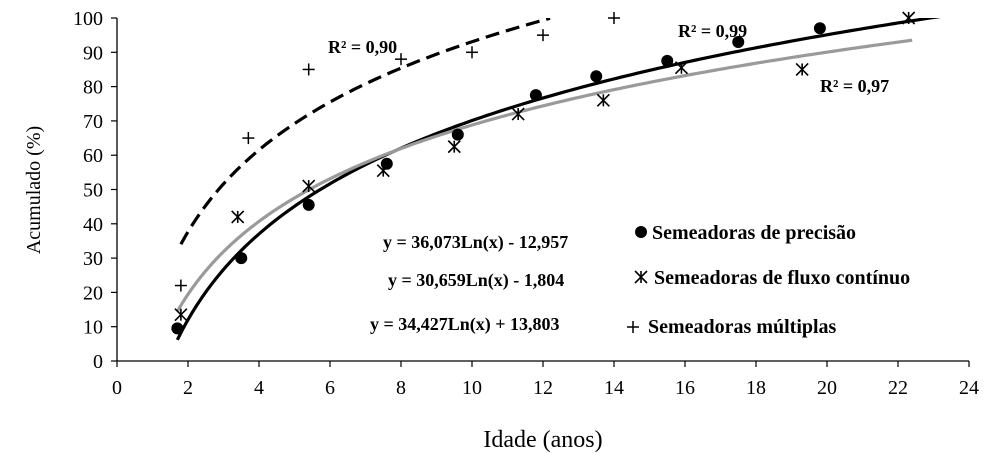 Image resolution: width=991 pixels, height=453 pixels. Describe the element at coordinates (88, 19) in the screenshot. I see `y-tick-label: 100` at that location.